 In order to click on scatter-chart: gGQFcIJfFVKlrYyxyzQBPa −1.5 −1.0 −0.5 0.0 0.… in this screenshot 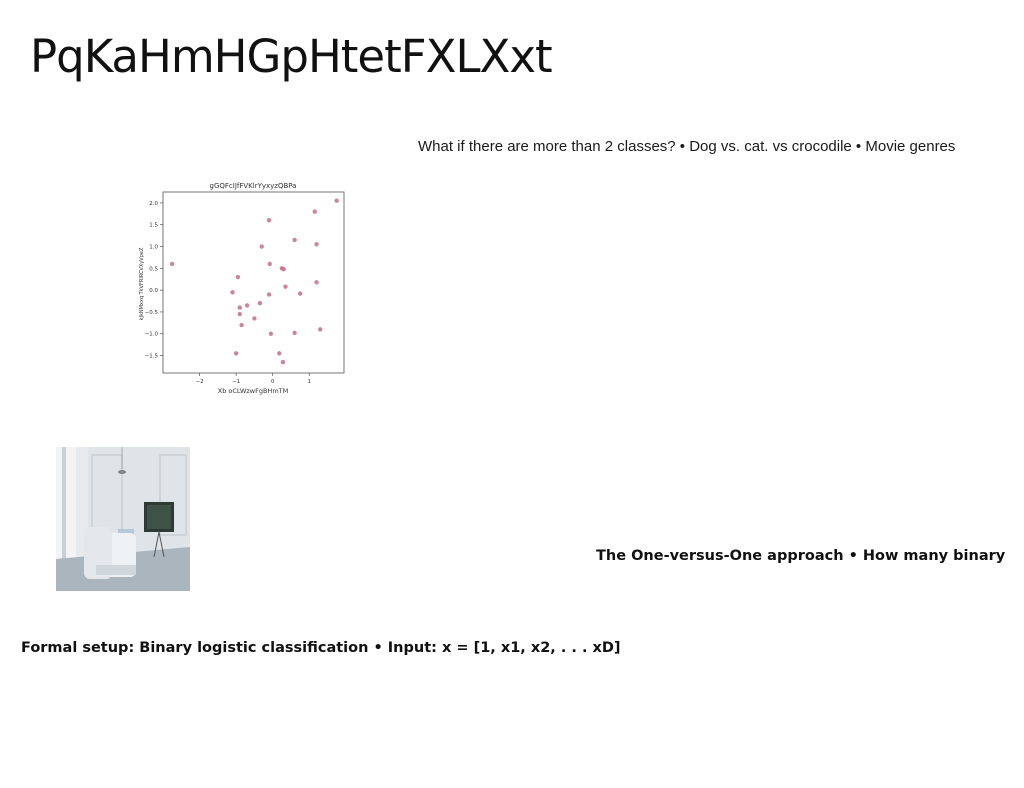, I will do `click(243, 287)`.